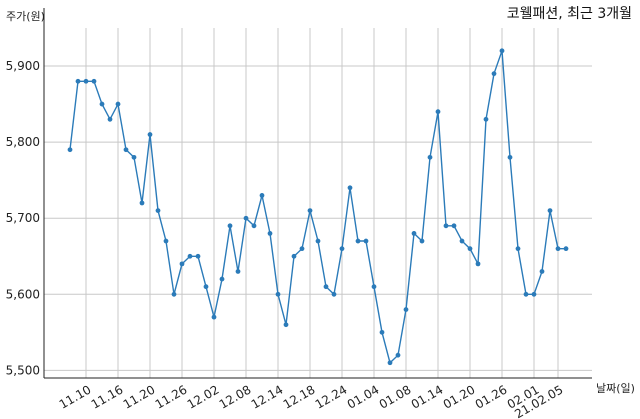 The image size is (640, 419). Describe the element at coordinates (569, 14) in the screenshot. I see `chart-title: 코웰패션, 최근 3개월` at that location.